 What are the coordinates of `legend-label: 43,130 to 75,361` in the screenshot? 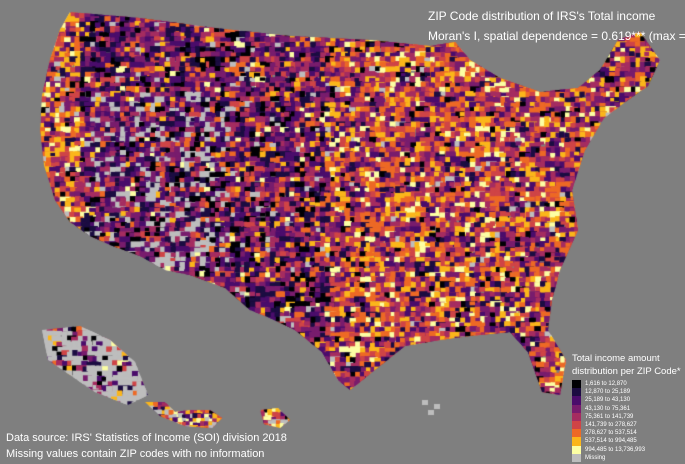 It's located at (608, 408).